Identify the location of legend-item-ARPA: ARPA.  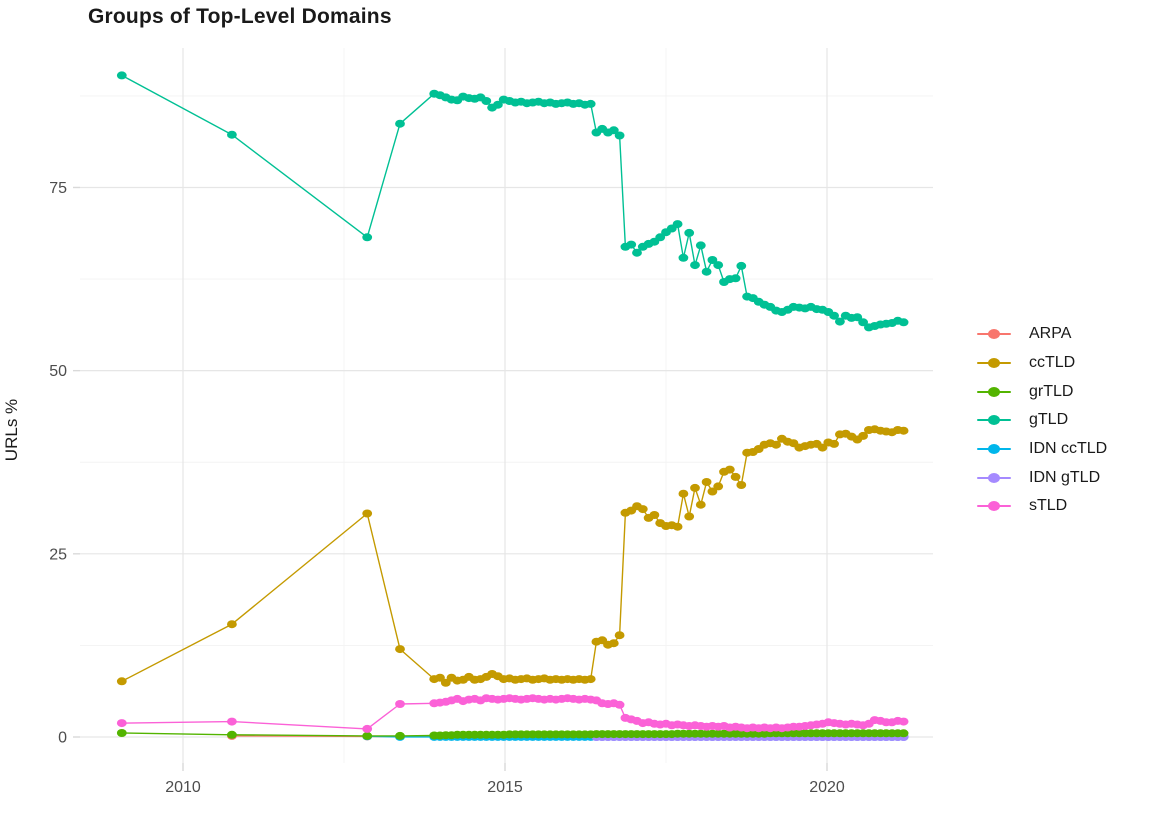
(1042, 334).